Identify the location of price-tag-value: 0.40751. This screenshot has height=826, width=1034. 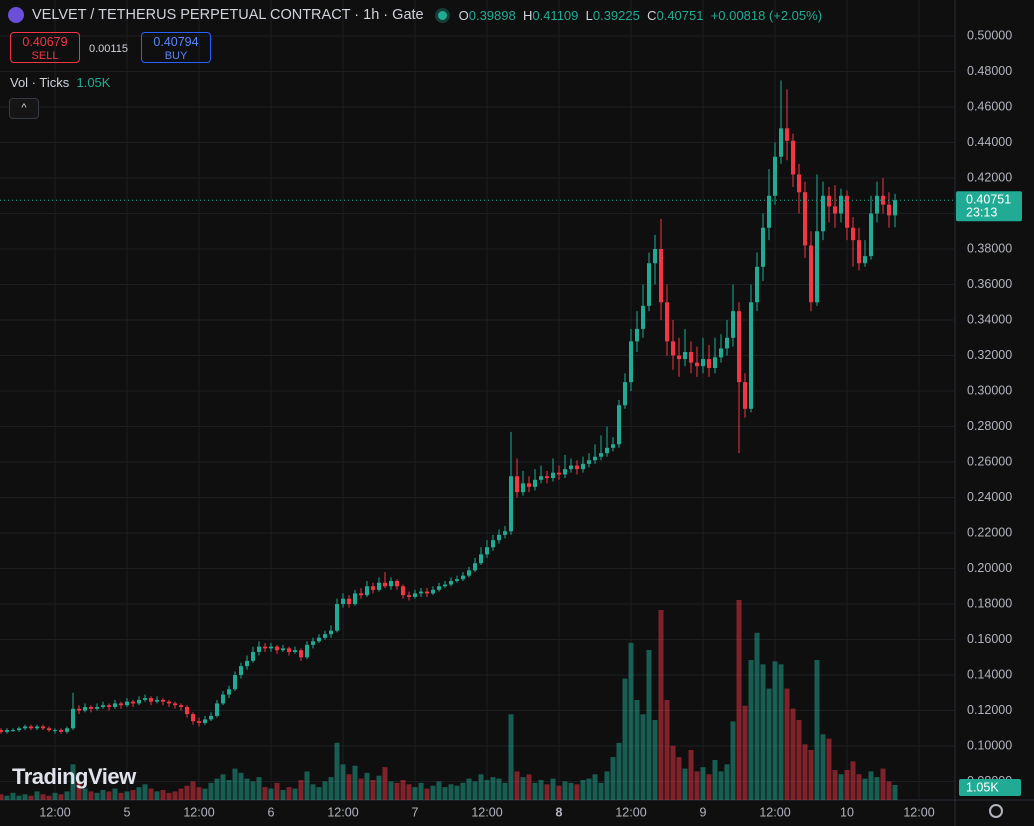
(988, 200).